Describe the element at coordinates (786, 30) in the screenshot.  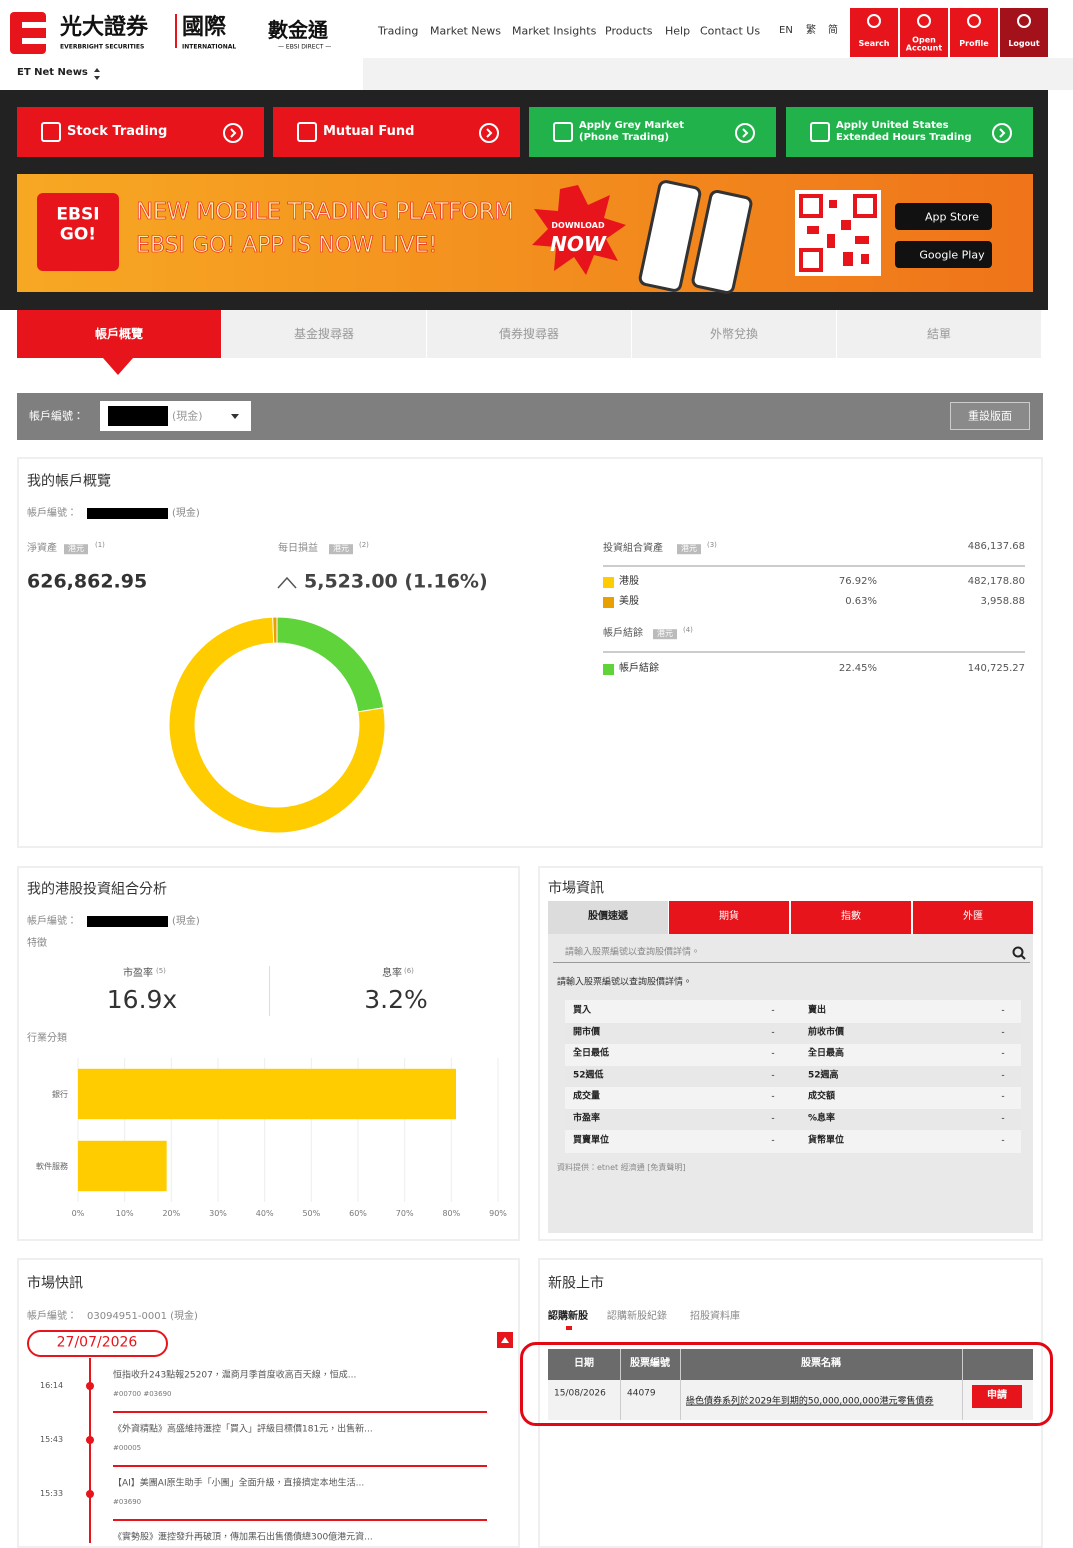
I see `language-link: EN` at that location.